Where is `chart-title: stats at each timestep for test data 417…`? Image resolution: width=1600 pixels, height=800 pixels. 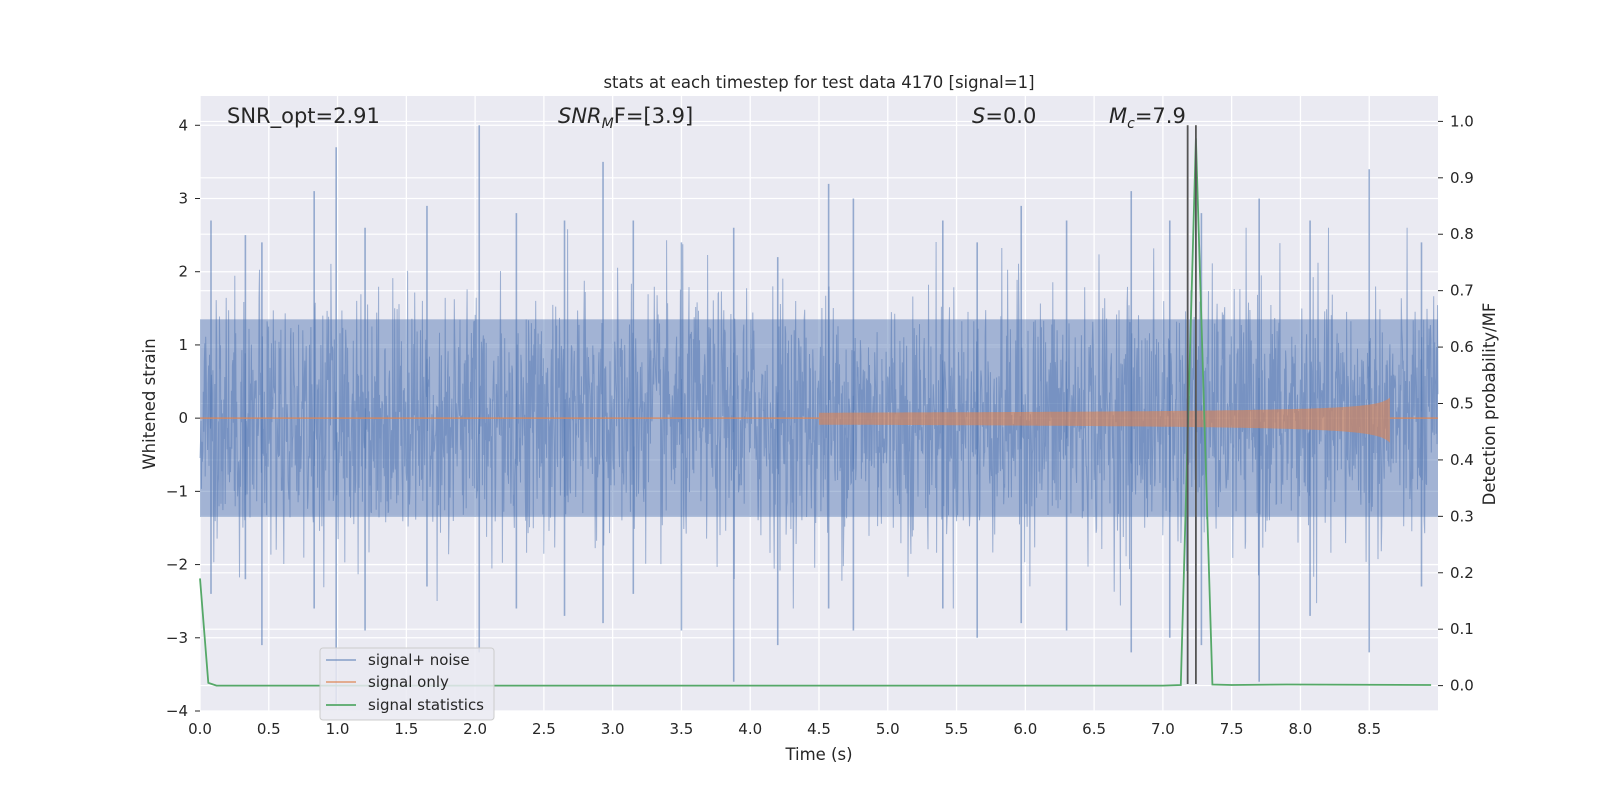
chart-title: stats at each timestep for test data 417… is located at coordinates (818, 82).